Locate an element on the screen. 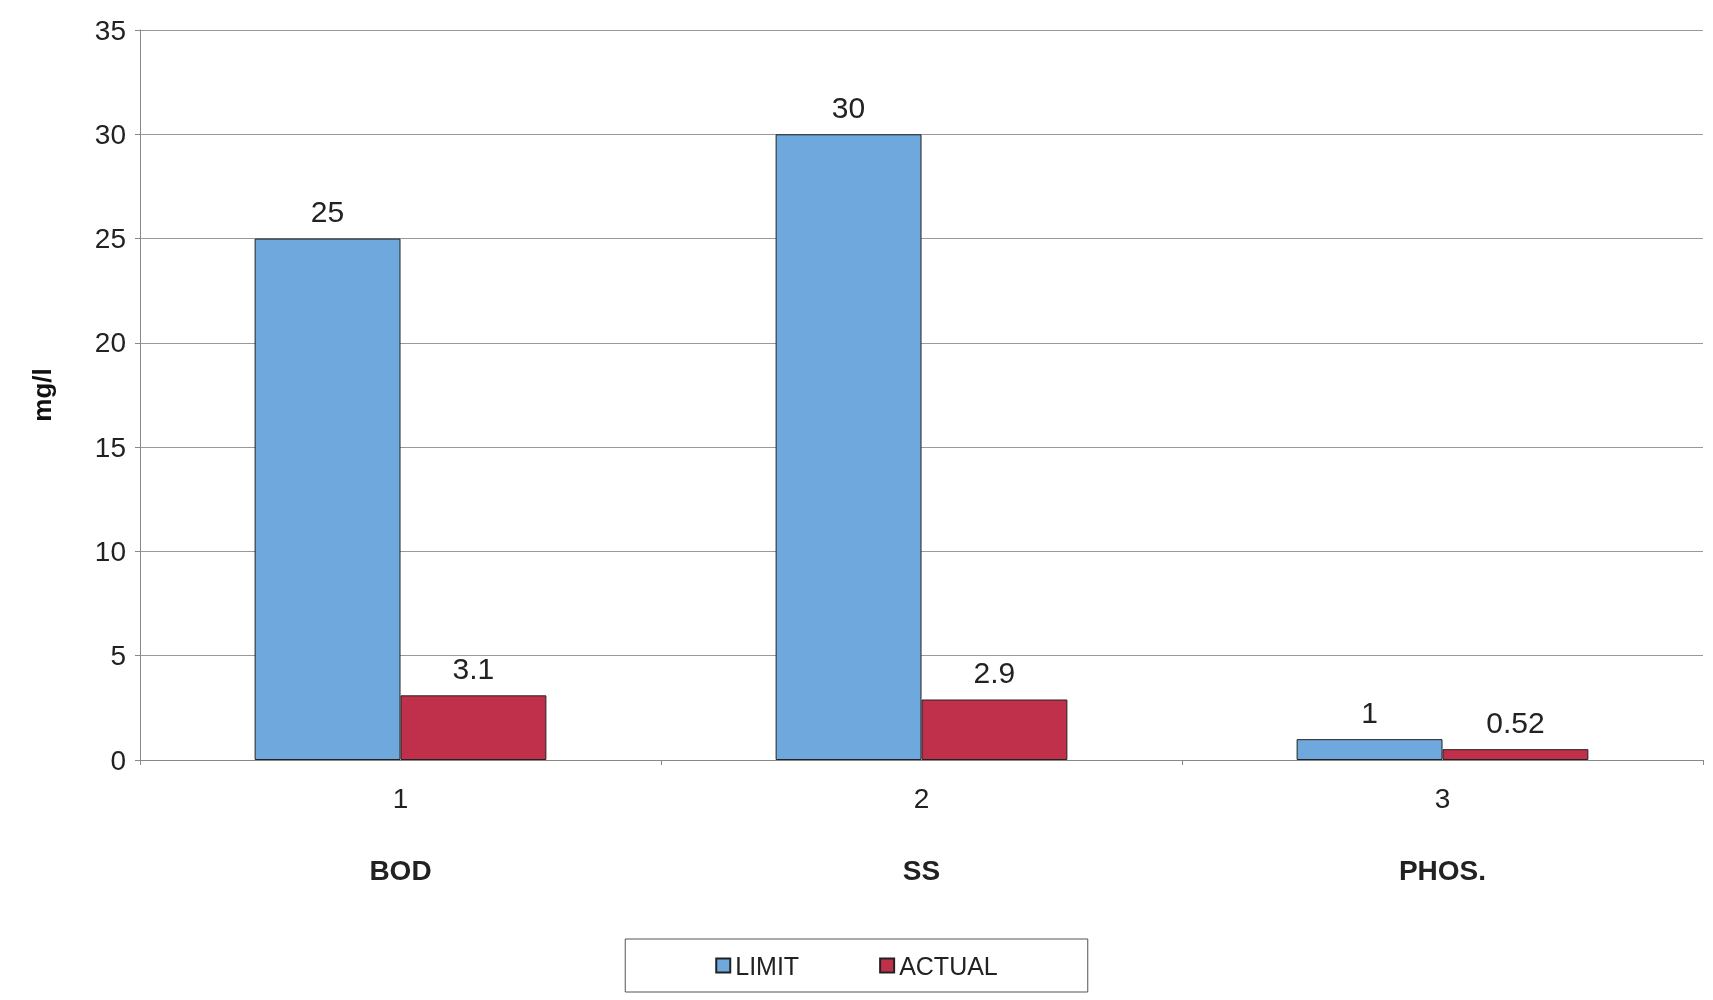  data-label: 25 is located at coordinates (327, 212).